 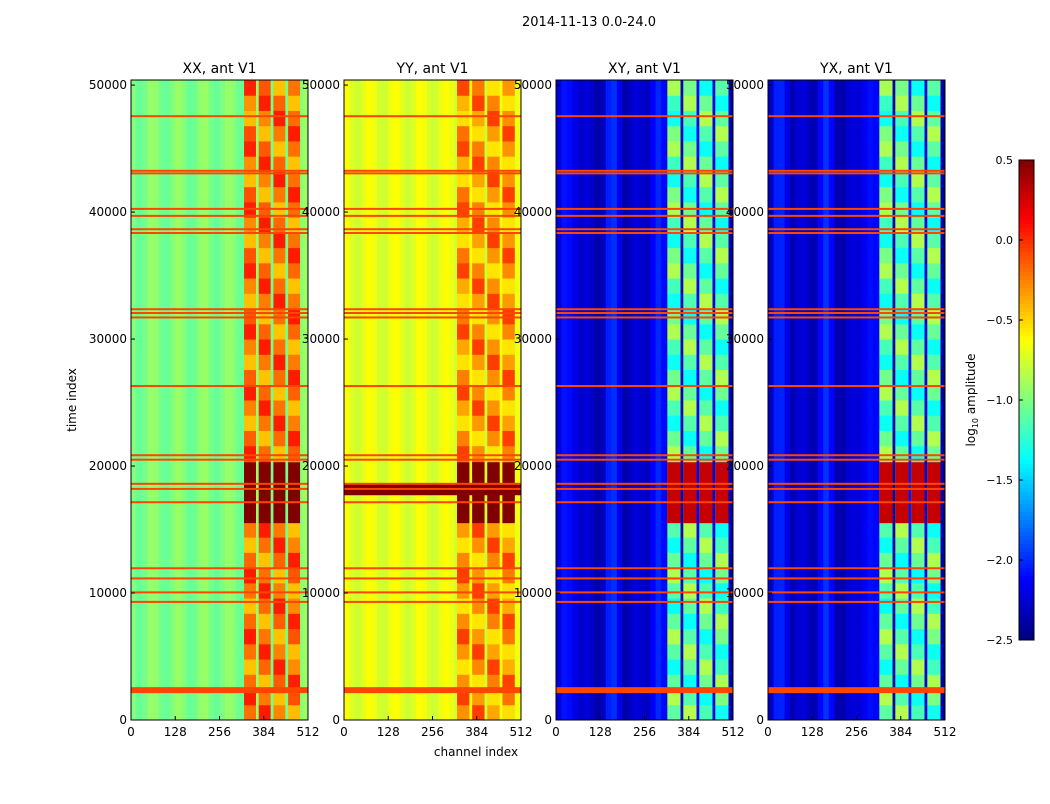 What do you see at coordinates (432, 732) in the screenshot?
I see `x-tick-label: 256` at bounding box center [432, 732].